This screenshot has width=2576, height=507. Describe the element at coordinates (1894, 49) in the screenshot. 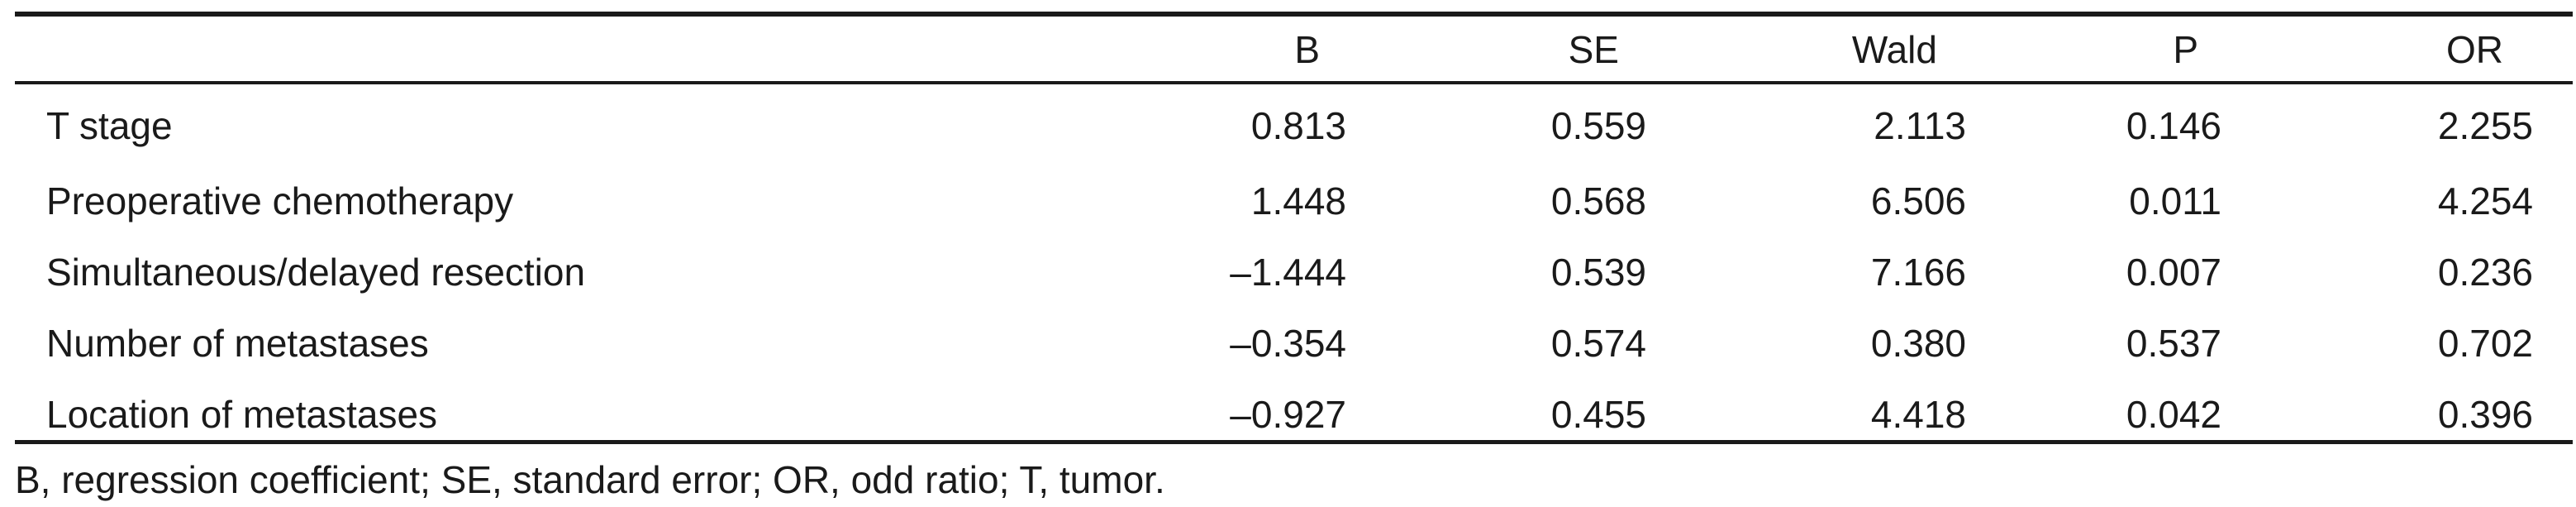

I see `header-wald: Wald` at that location.